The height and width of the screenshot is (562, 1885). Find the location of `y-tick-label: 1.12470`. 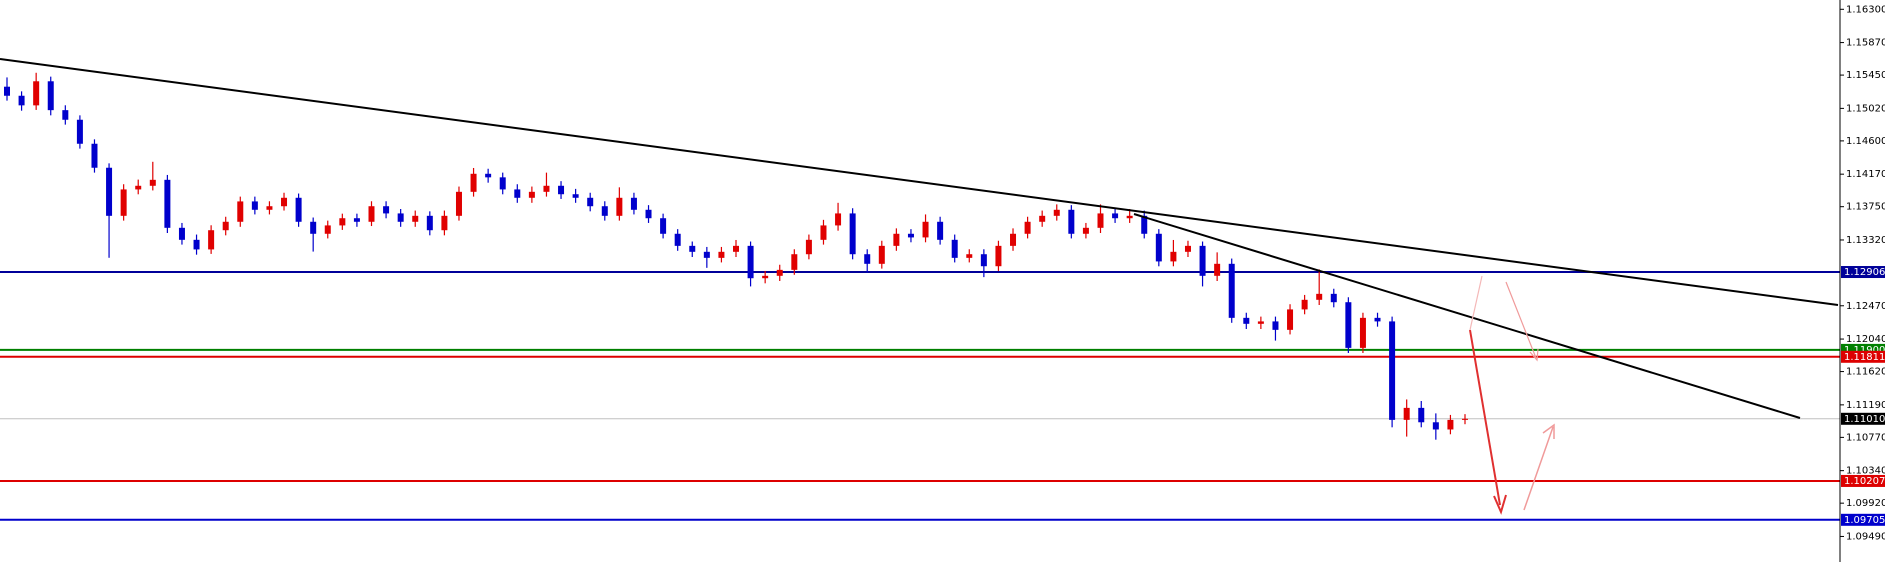

y-tick-label: 1.12470 is located at coordinates (1865, 306).